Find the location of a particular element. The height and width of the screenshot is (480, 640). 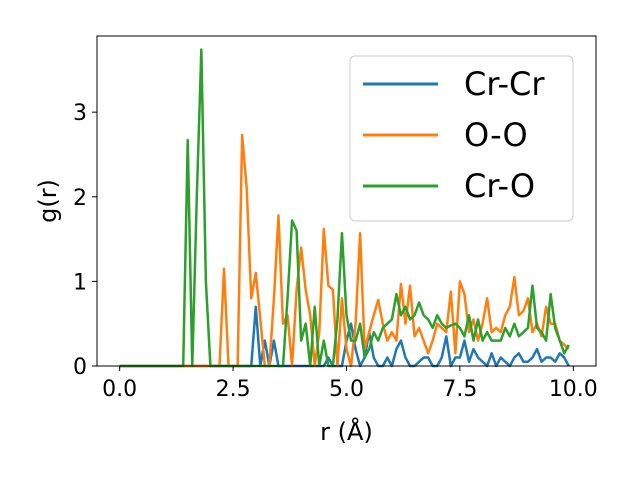

legend-label-cr-cr: Cr-Cr is located at coordinates (504, 84).